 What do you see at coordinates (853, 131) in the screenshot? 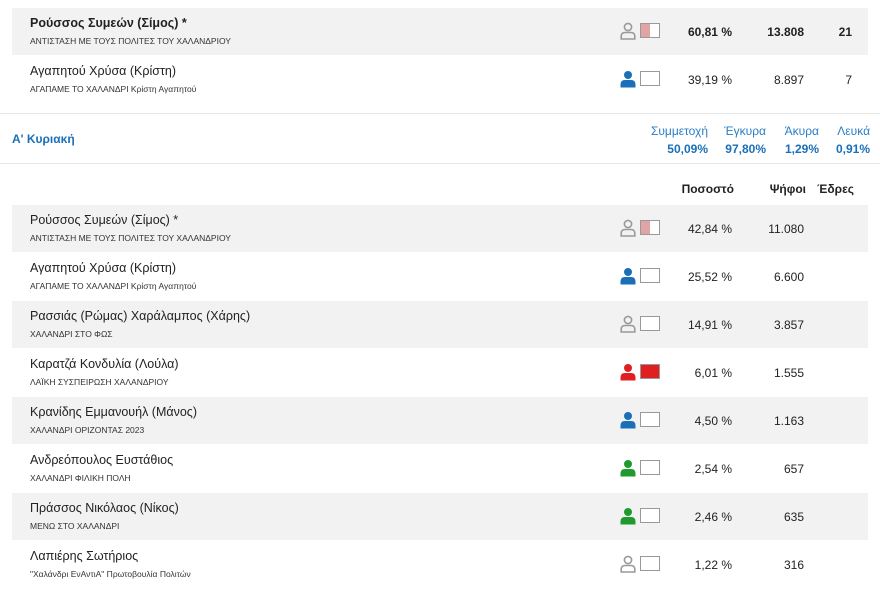
I see `stat-label: Λευκά` at bounding box center [853, 131].